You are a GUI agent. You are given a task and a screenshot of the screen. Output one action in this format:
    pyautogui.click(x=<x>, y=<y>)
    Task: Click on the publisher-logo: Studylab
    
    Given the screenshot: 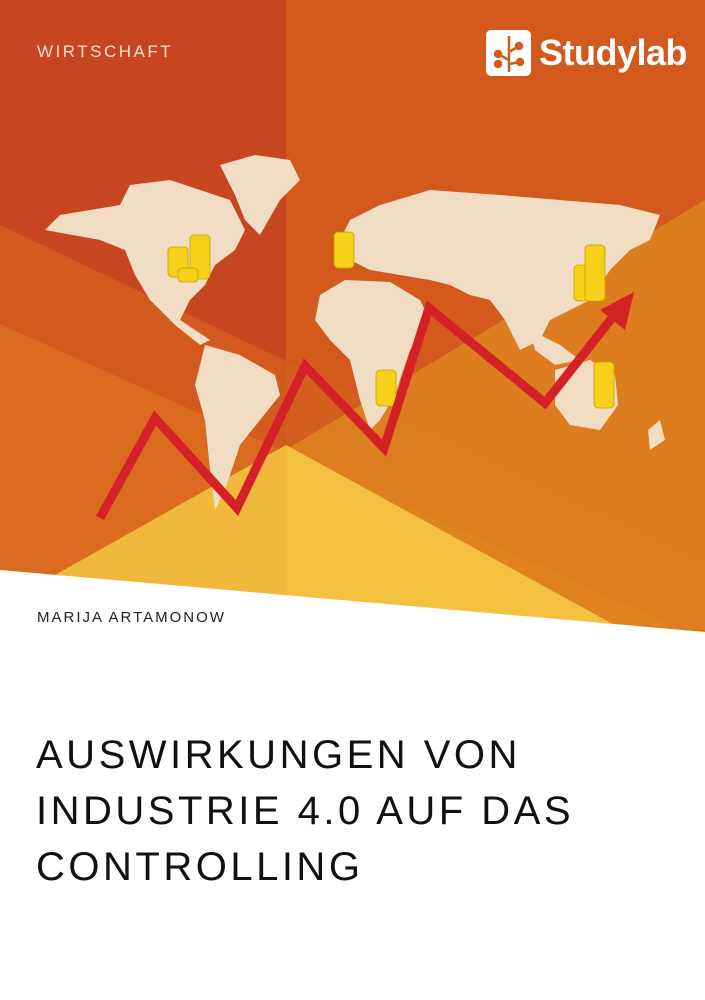 What is the action you would take?
    pyautogui.click(x=587, y=53)
    